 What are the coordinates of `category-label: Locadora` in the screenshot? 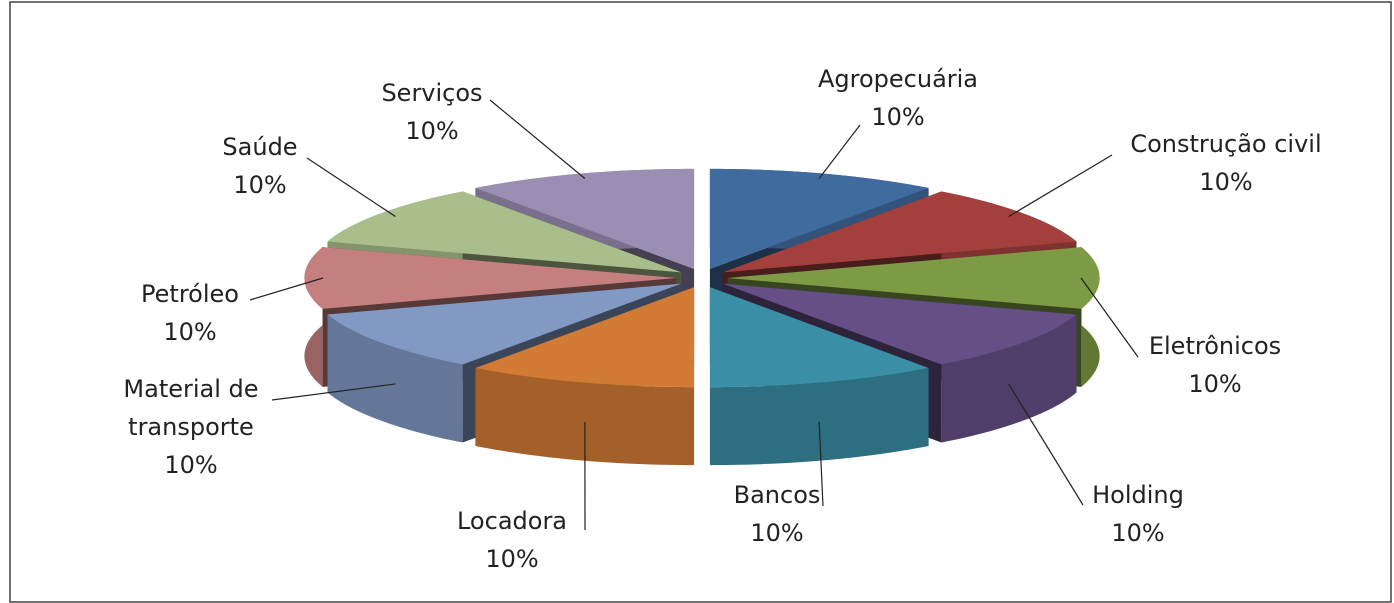 It's located at (512, 521).